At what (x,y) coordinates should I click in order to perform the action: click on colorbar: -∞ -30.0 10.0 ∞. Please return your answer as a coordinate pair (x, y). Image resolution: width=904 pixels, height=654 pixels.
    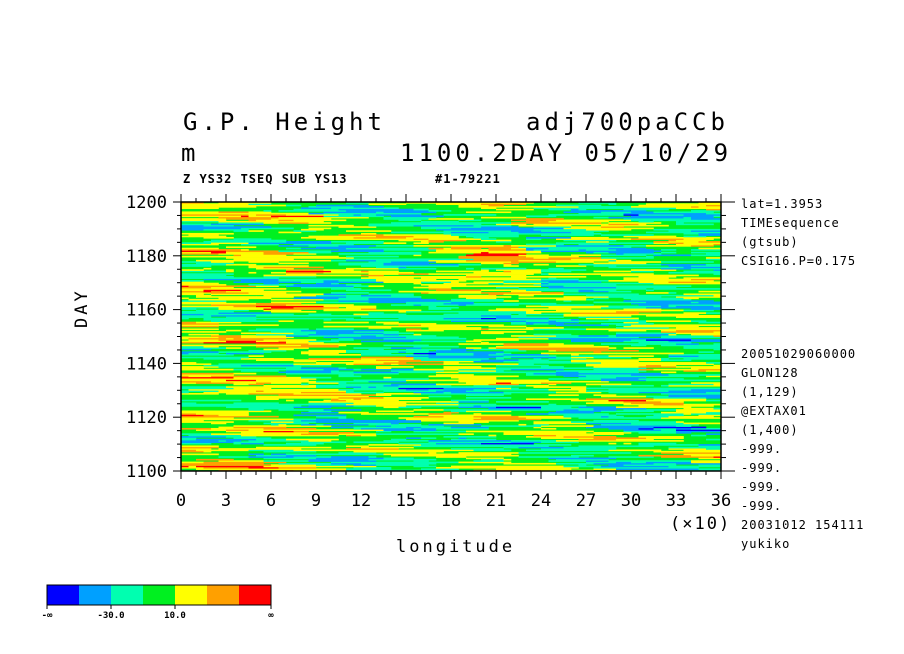
    Looking at the image, I should click on (158, 602).